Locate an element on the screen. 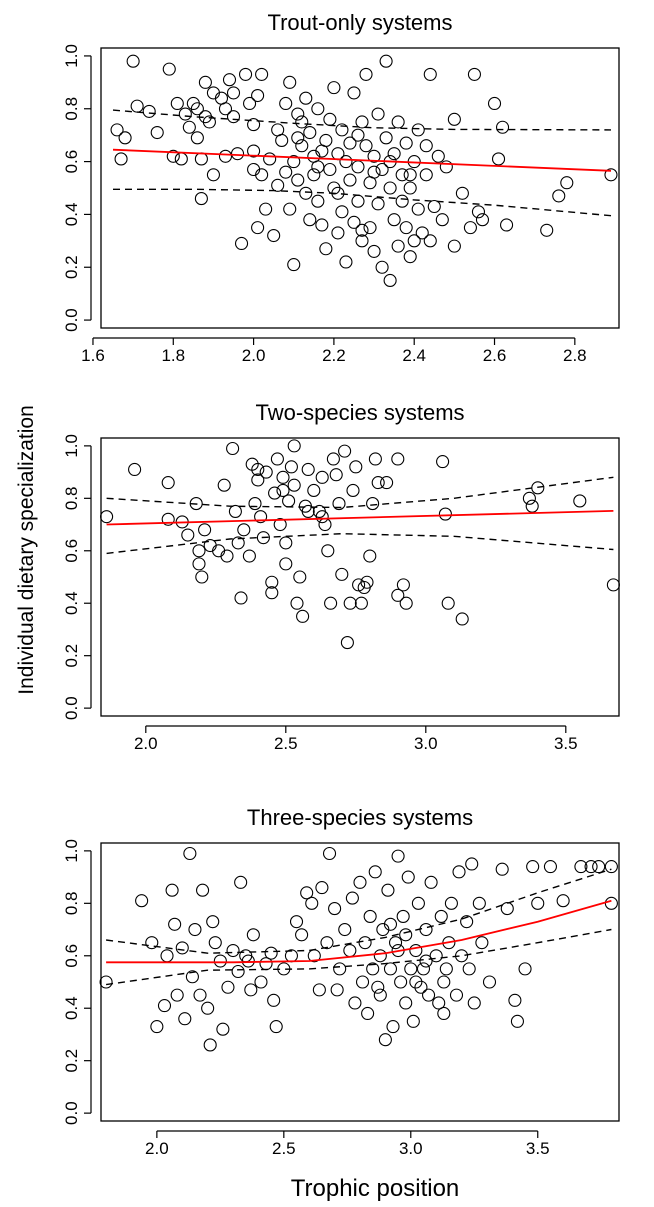  y-tick-label: 0.2 is located at coordinates (71, 267).